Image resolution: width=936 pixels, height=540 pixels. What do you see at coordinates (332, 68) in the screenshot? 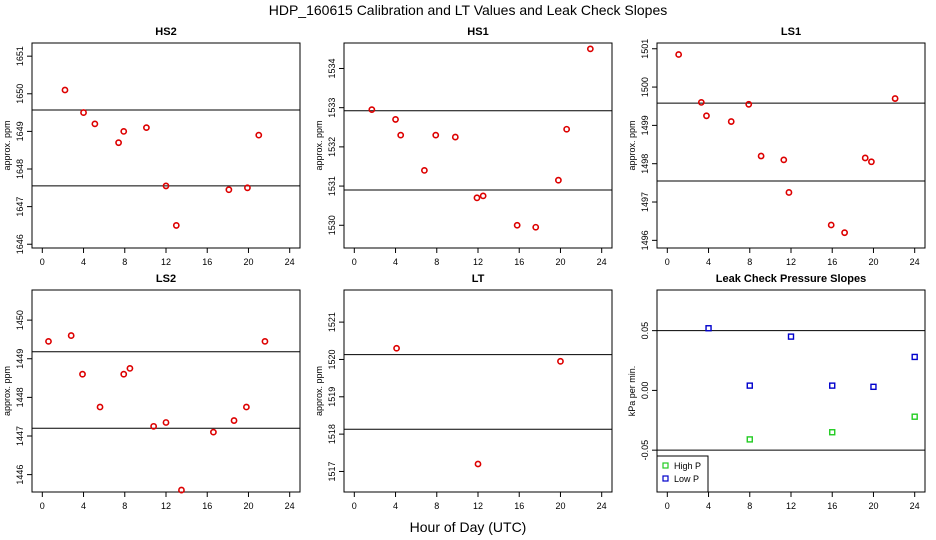
I see `y-tick-label: 1534` at bounding box center [332, 68].